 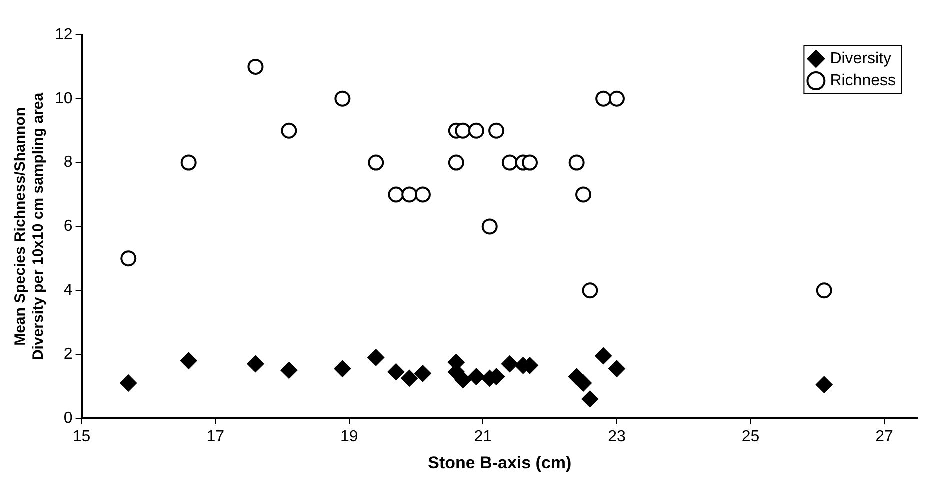 What do you see at coordinates (68, 291) in the screenshot?
I see `y-tick-label: 4` at bounding box center [68, 291].